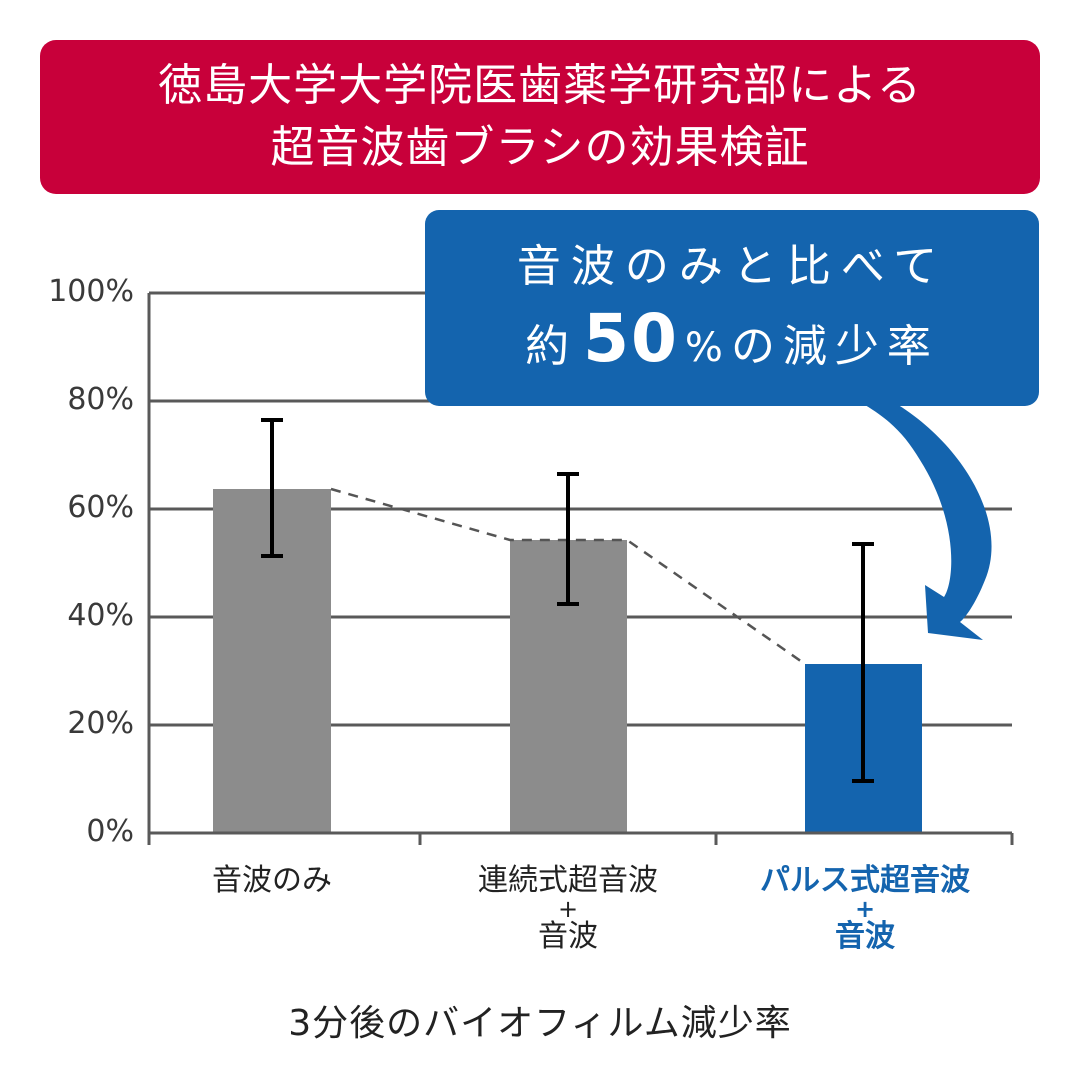 The height and width of the screenshot is (1080, 1080). Describe the element at coordinates (540, 85) in the screenshot. I see `title-line-1: 徳島大学大学院医歯薬学研究部による` at that location.